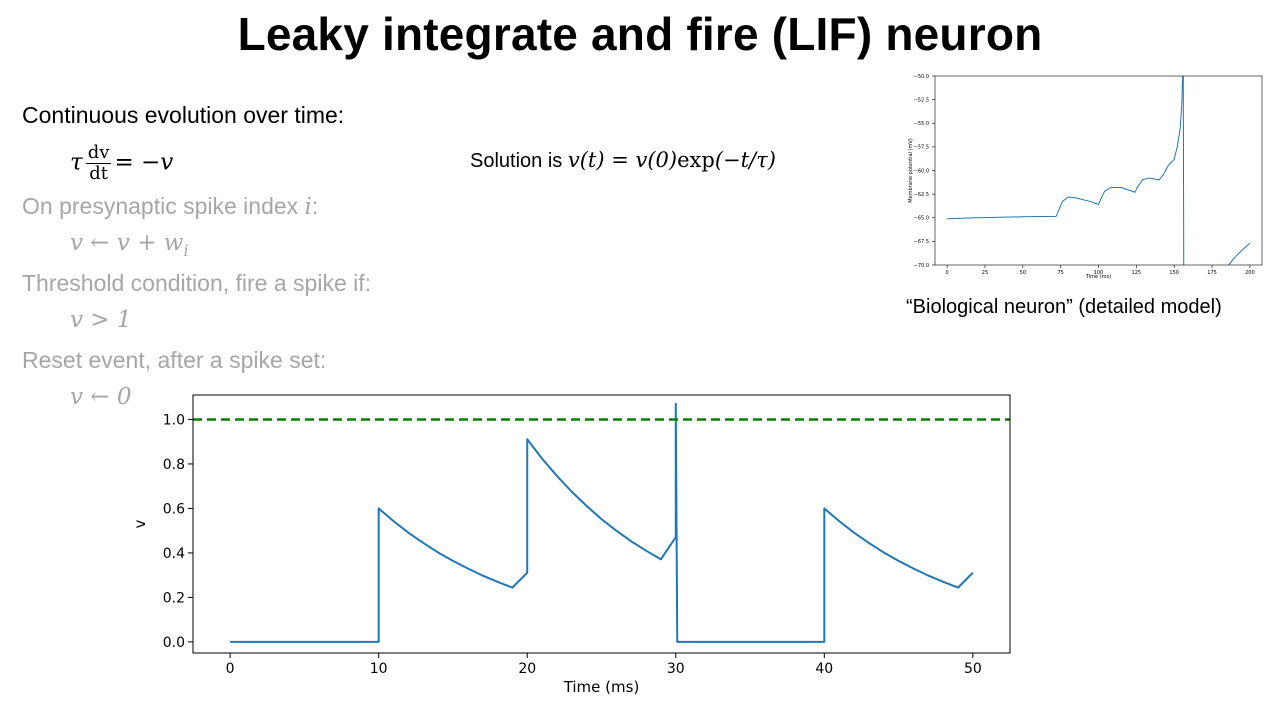  Describe the element at coordinates (911, 170) in the screenshot. I see `bio-y-axis-label: Membrane potential (mV)` at that location.